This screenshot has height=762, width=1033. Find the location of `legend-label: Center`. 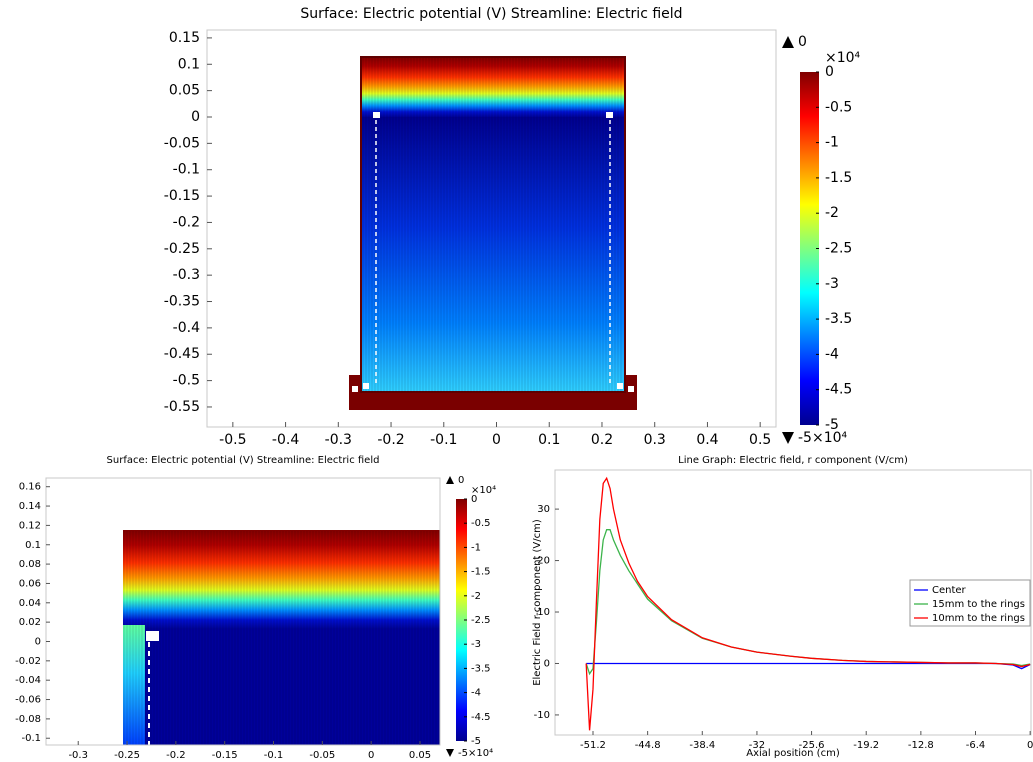

legend-label: Center is located at coordinates (949, 590).